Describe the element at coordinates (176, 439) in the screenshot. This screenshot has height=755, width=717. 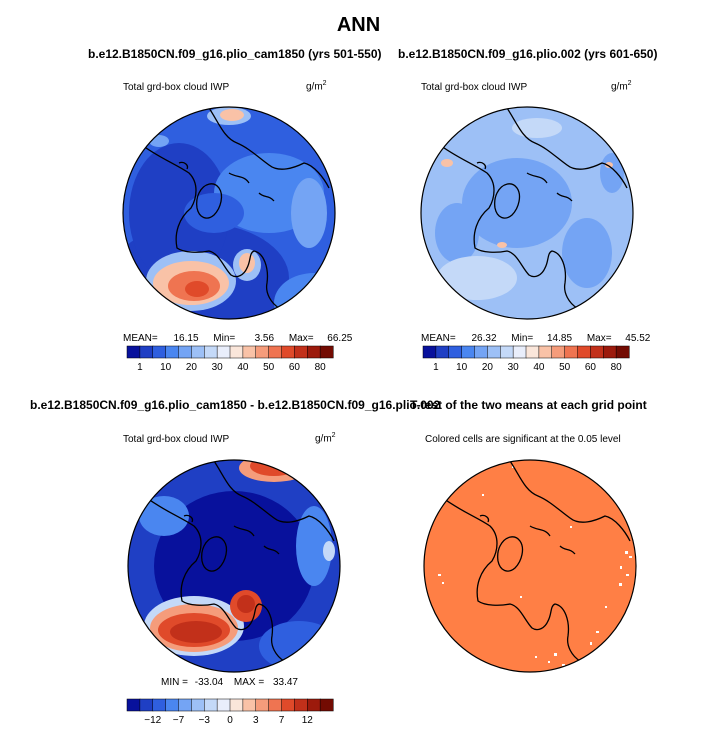
I see `panel3-variable-label: Total grd-box cloud IWP` at that location.